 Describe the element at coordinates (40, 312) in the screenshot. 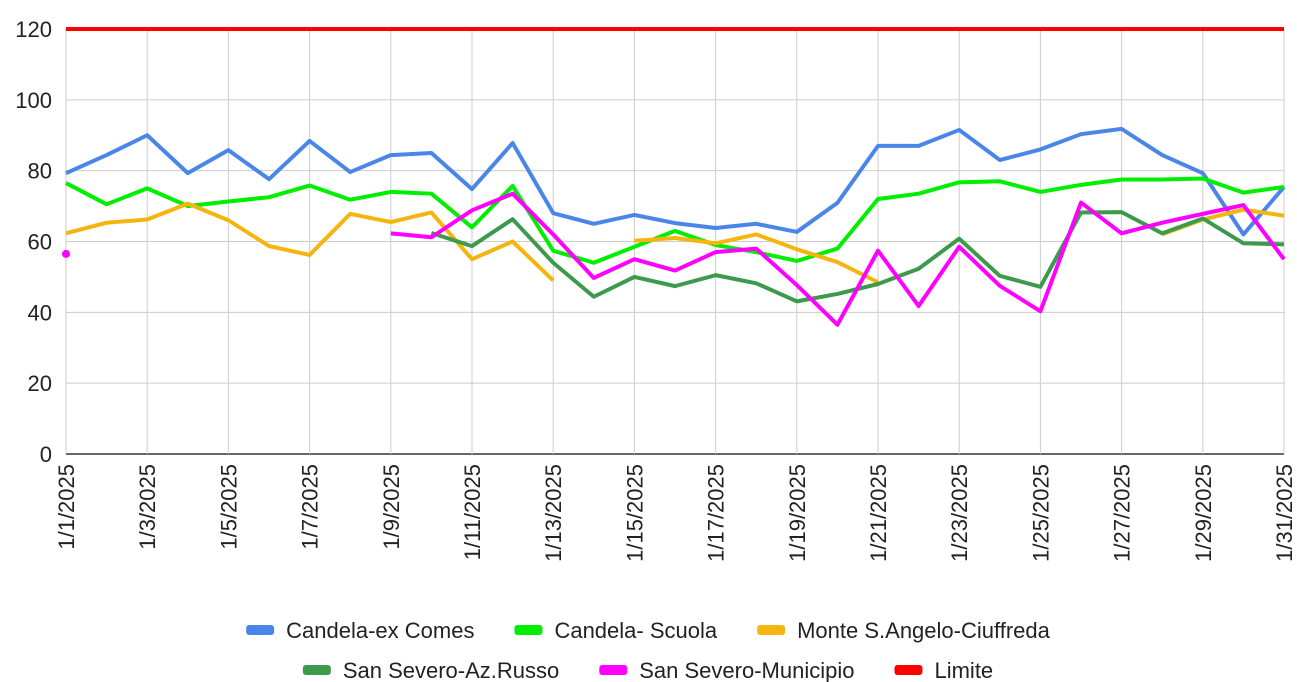

I see `y-tick-label: 40` at that location.